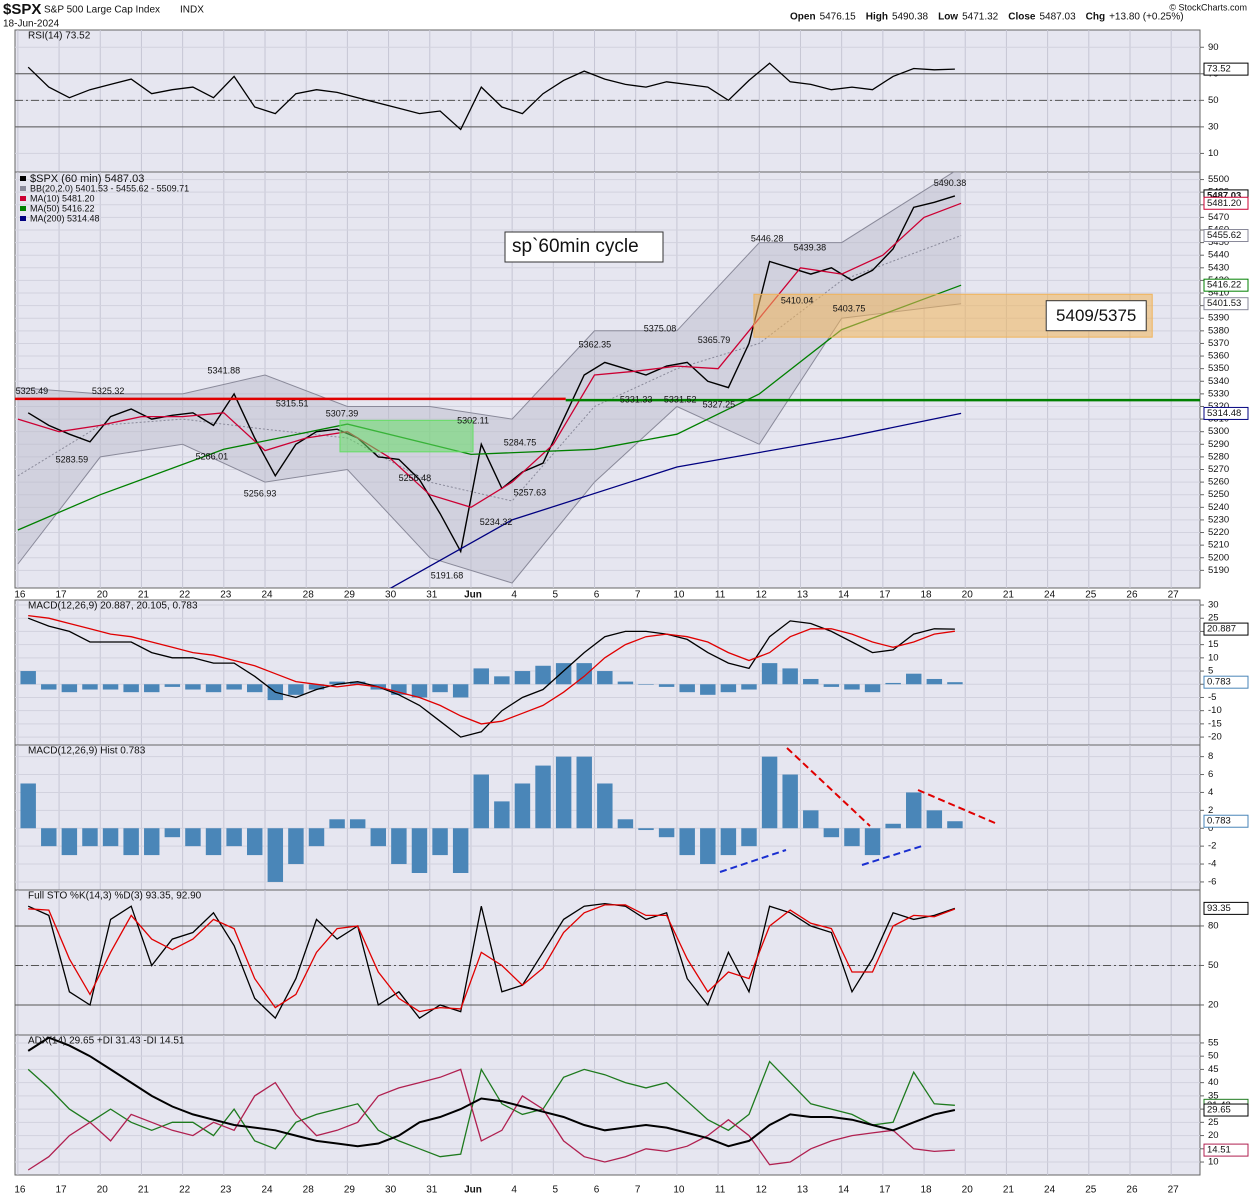  What do you see at coordinates (1213, 47) in the screenshot?
I see `y-tick-label: 90` at bounding box center [1213, 47].